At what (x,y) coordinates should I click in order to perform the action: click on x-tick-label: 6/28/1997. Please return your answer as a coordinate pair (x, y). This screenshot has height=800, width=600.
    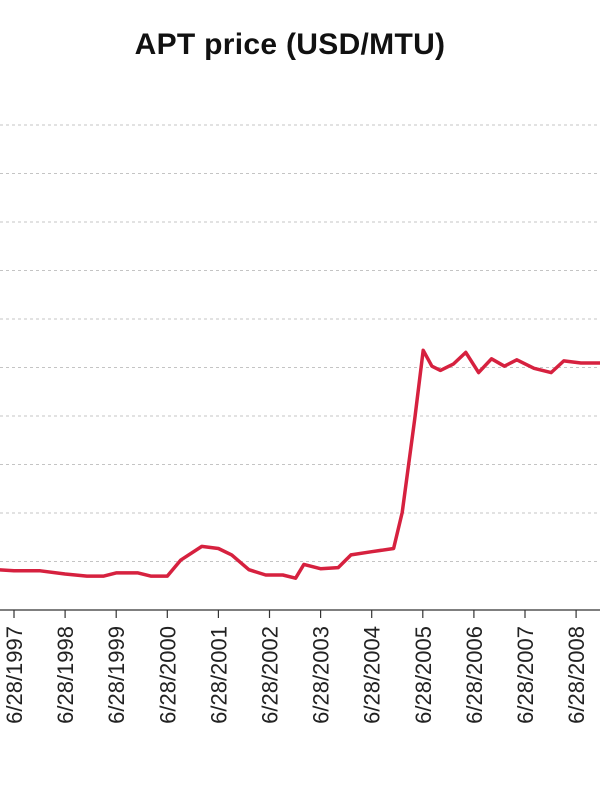
    Looking at the image, I should click on (14, 675).